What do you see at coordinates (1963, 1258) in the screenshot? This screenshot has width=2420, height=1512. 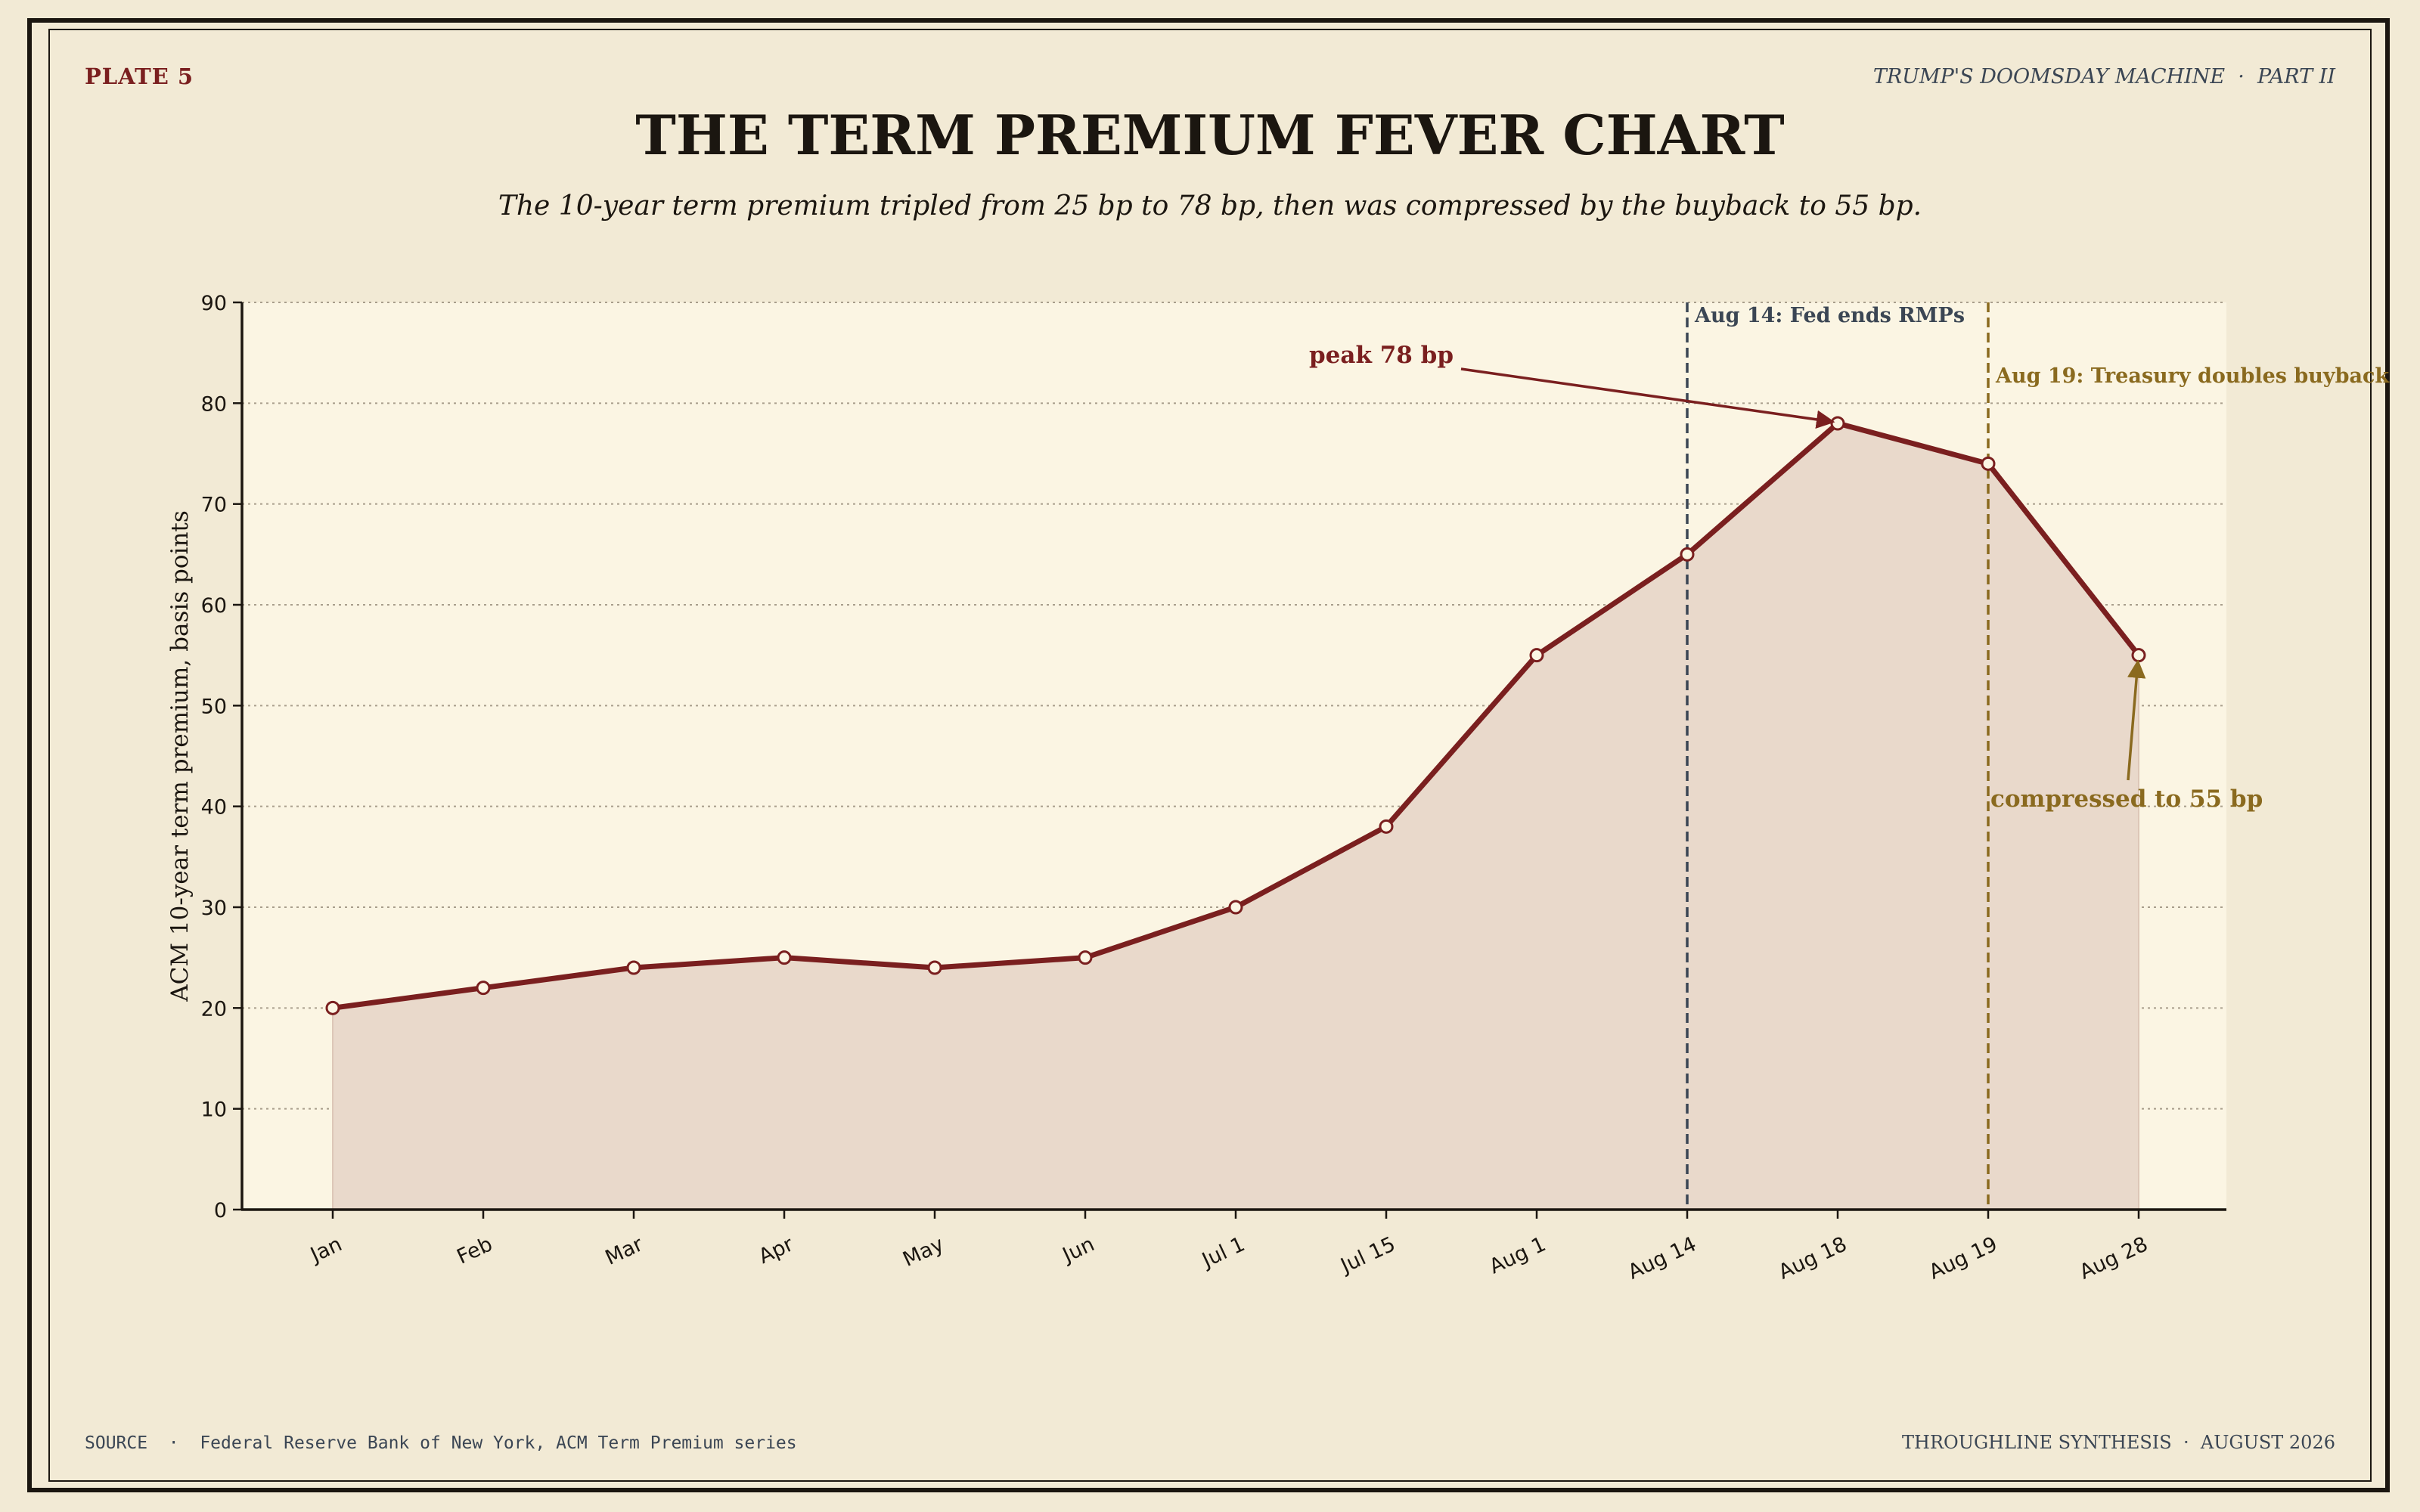 I see `x-tick-label: Aug 19` at bounding box center [1963, 1258].